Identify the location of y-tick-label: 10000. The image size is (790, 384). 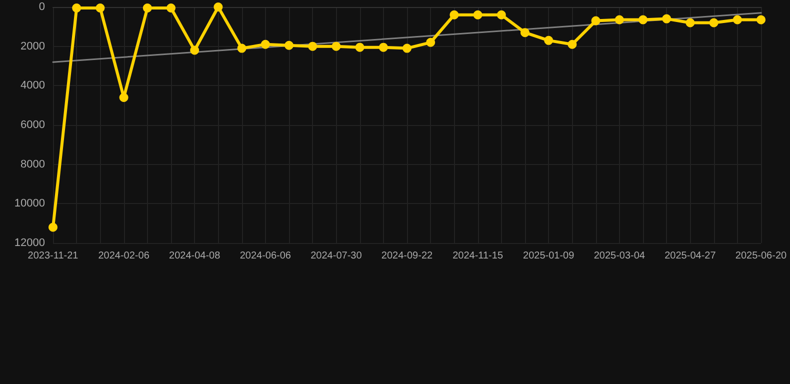
(29, 204).